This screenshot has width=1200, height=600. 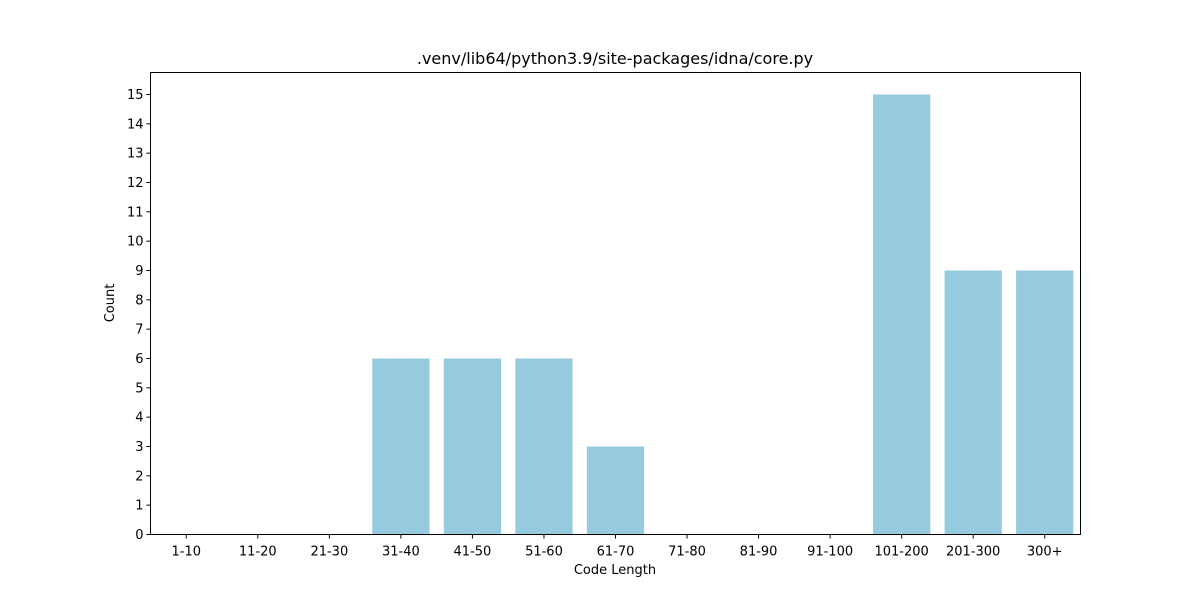 I want to click on y-tick-label: 8, so click(x=139, y=300).